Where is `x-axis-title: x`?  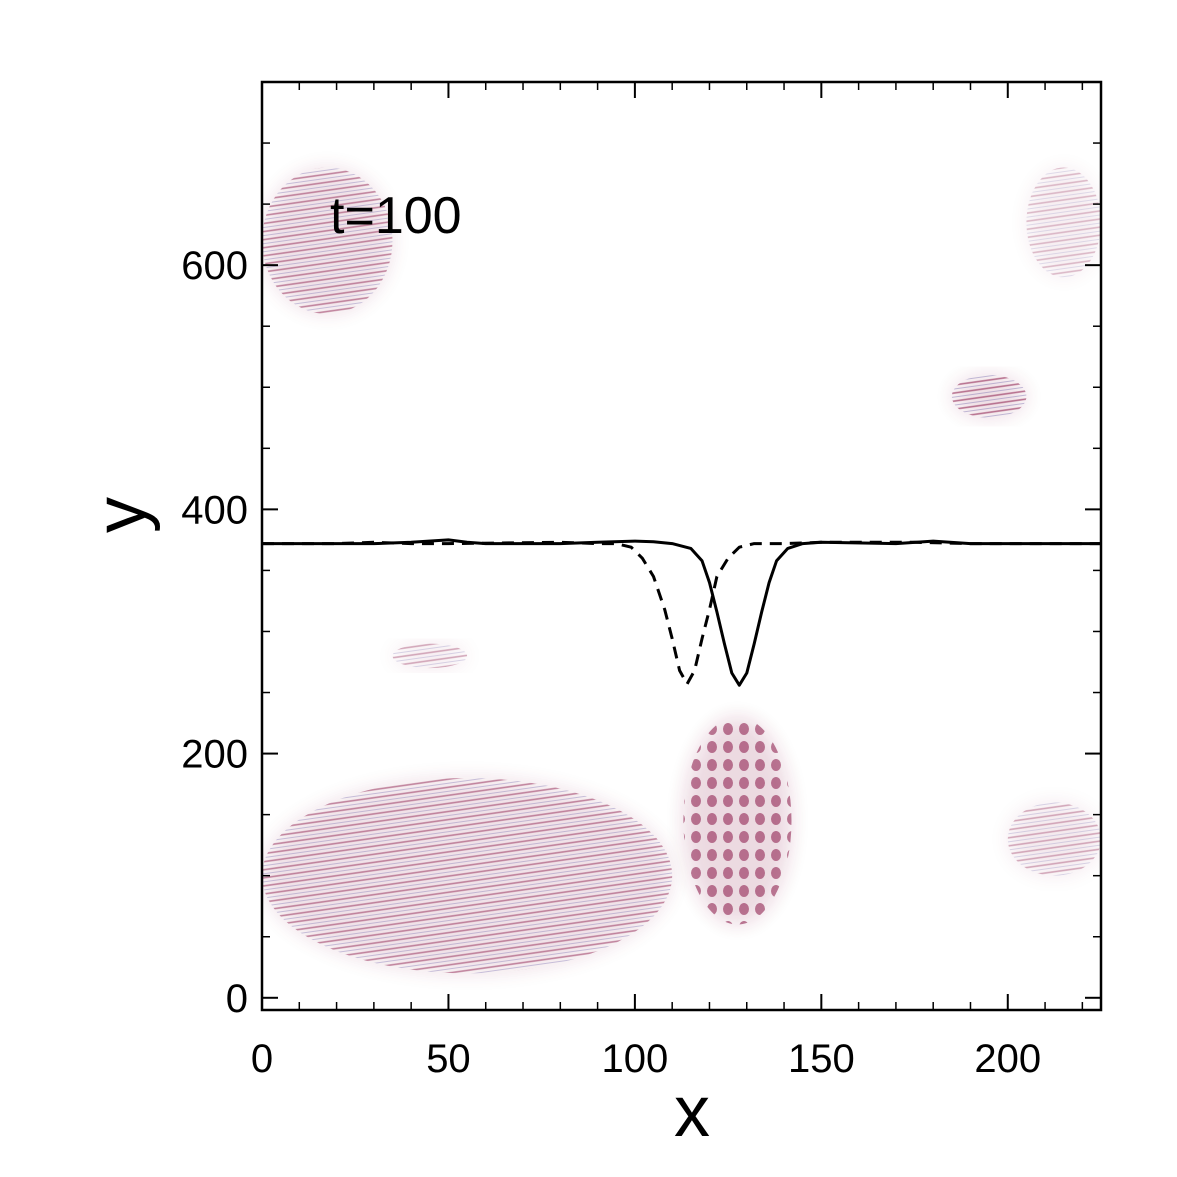 x-axis-title: x is located at coordinates (692, 1112).